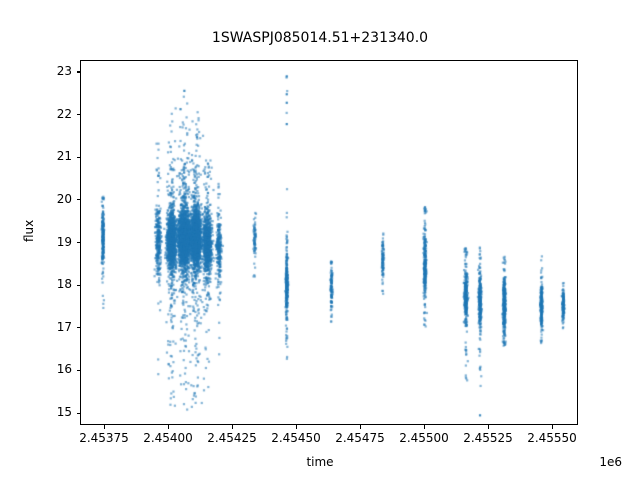  I want to click on y-tick-label: 21, so click(64, 156).